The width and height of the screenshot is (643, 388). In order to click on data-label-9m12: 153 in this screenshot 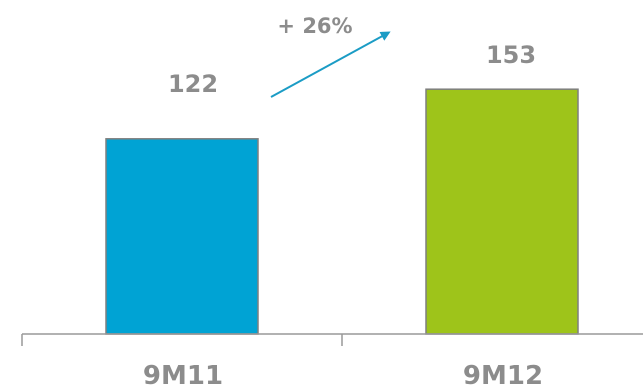, I will do `click(511, 55)`.